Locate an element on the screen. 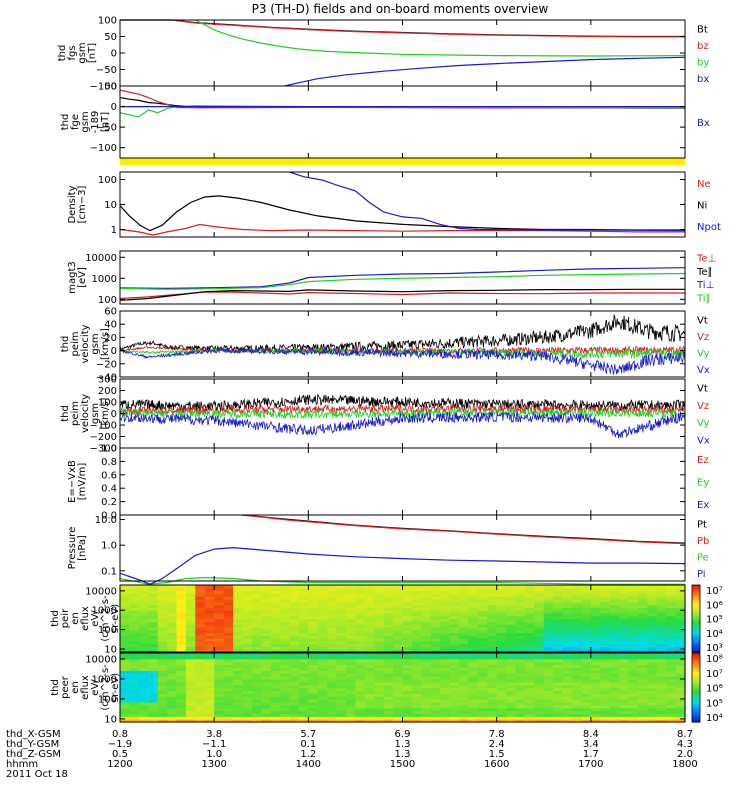 Image resolution: width=750 pixels, height=800 pixels. velE-series is located at coordinates (402, 344).